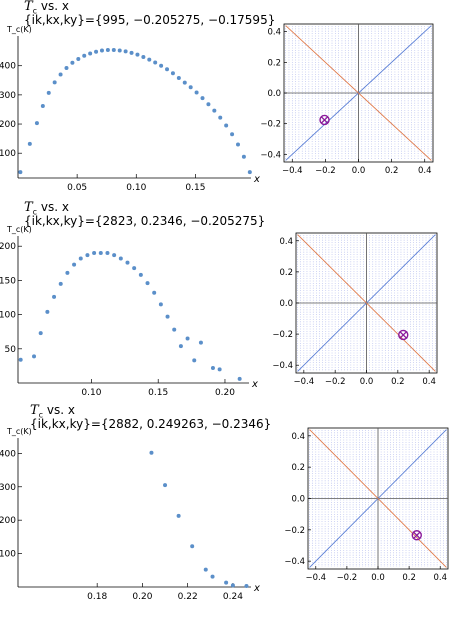 This screenshot has width=457, height=623. I want to click on k-x-tick-label-1-1: −0.2, so click(325, 171).